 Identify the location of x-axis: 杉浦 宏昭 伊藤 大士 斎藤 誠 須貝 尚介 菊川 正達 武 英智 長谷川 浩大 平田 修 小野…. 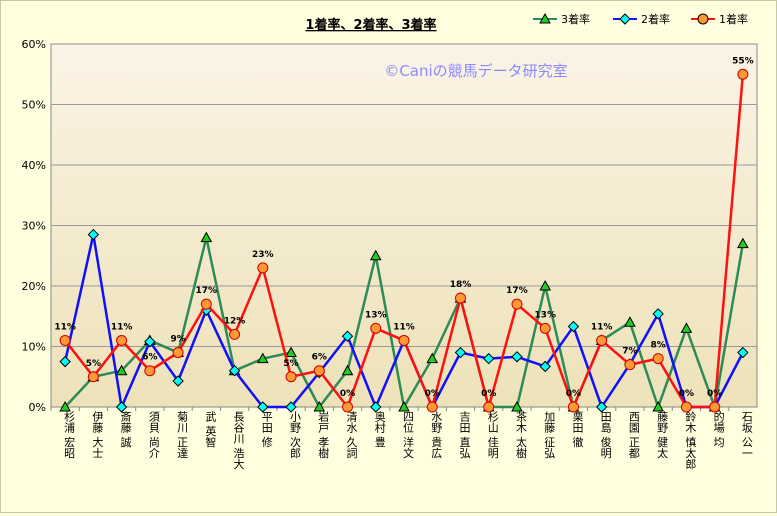
(401, 438).